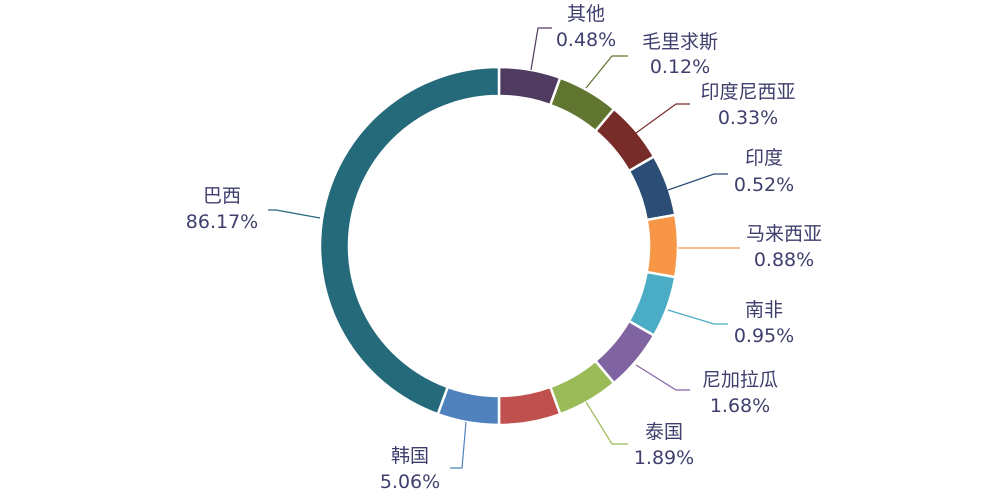 This screenshot has width=1000, height=500. Describe the element at coordinates (748, 118) in the screenshot. I see `slice-value-label-2: 0.33%` at that location.